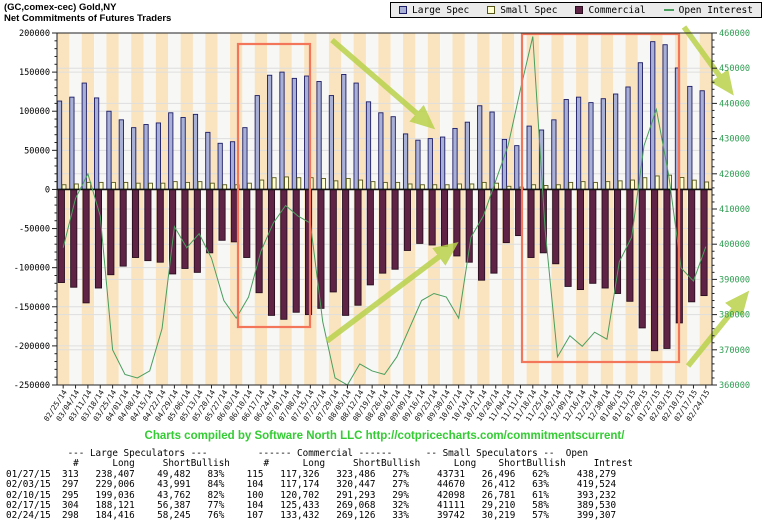  I want to click on left-axis-label: -250000, so click(32, 386).